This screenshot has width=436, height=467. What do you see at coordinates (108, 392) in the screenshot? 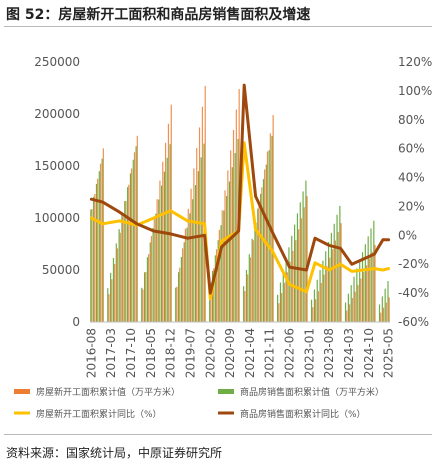
I see `legend-label: 房屋新开工面积累计值（万平方米）` at bounding box center [108, 392].